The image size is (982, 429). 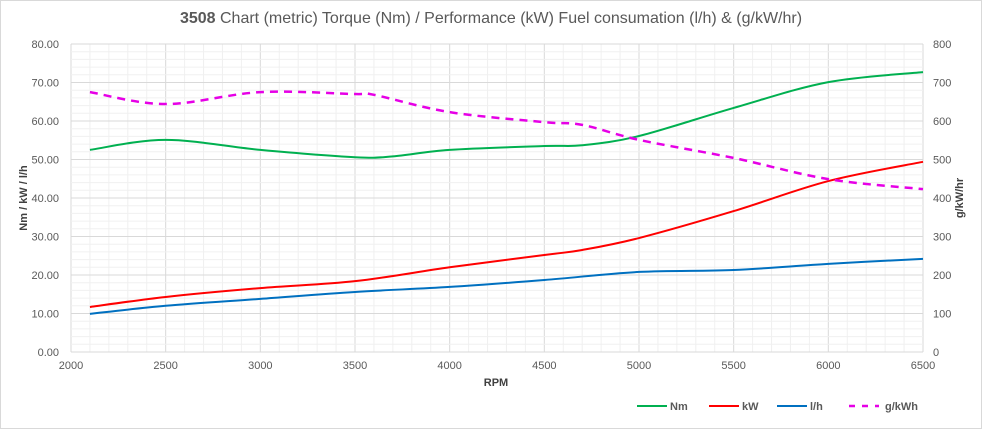 I want to click on y-tick-label: 30.00, so click(x=45, y=238).